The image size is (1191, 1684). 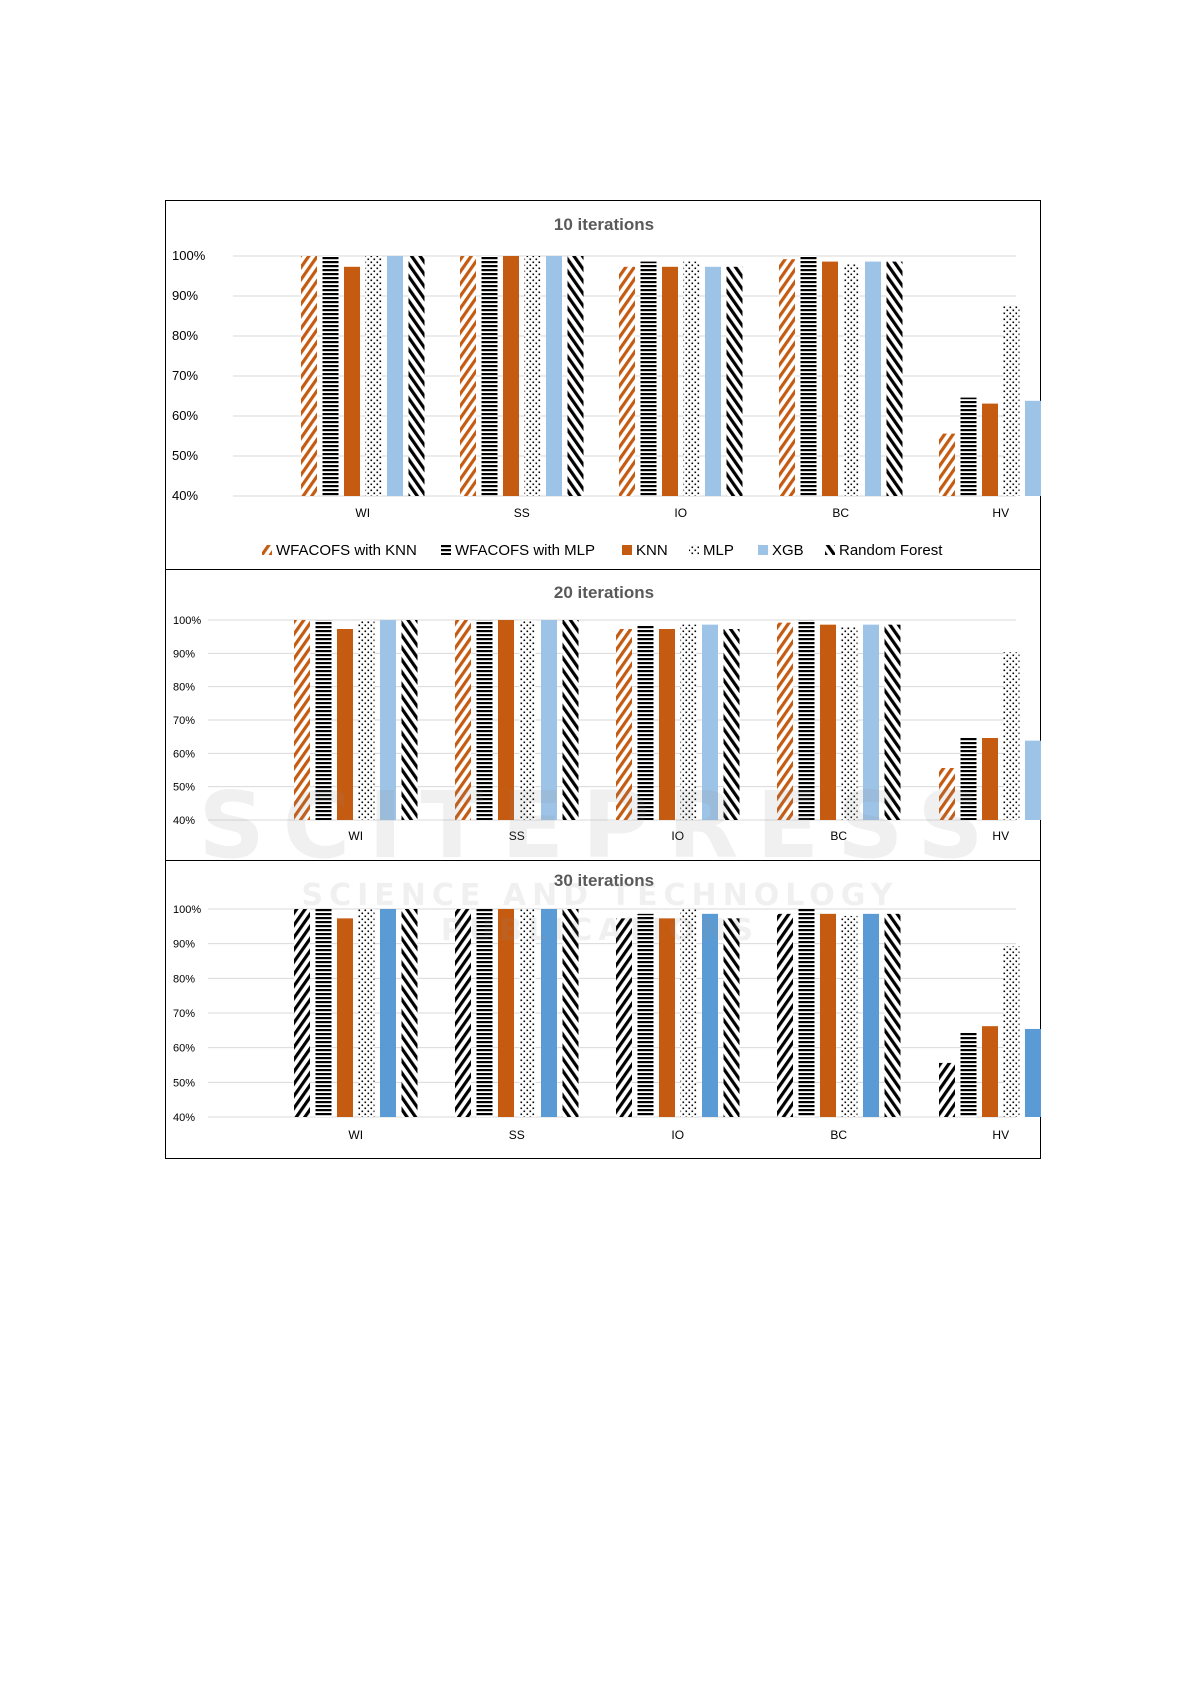 What do you see at coordinates (604, 880) in the screenshot?
I see `chart-title: 30 iterations` at bounding box center [604, 880].